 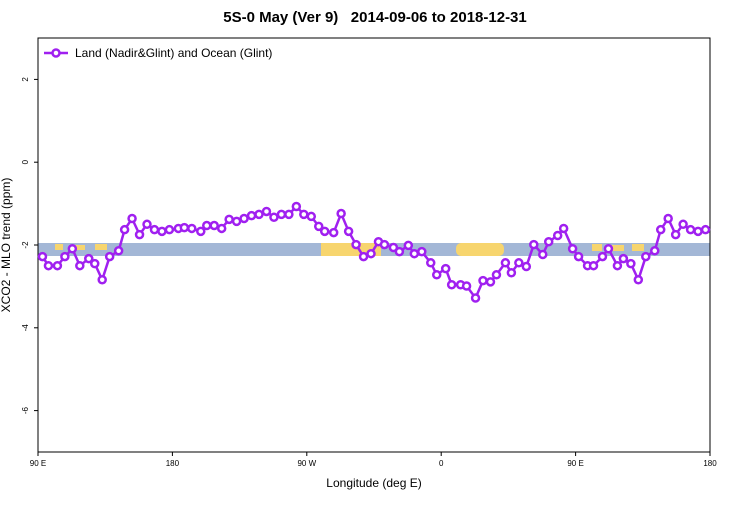 I want to click on legend-marker, so click(x=56, y=53).